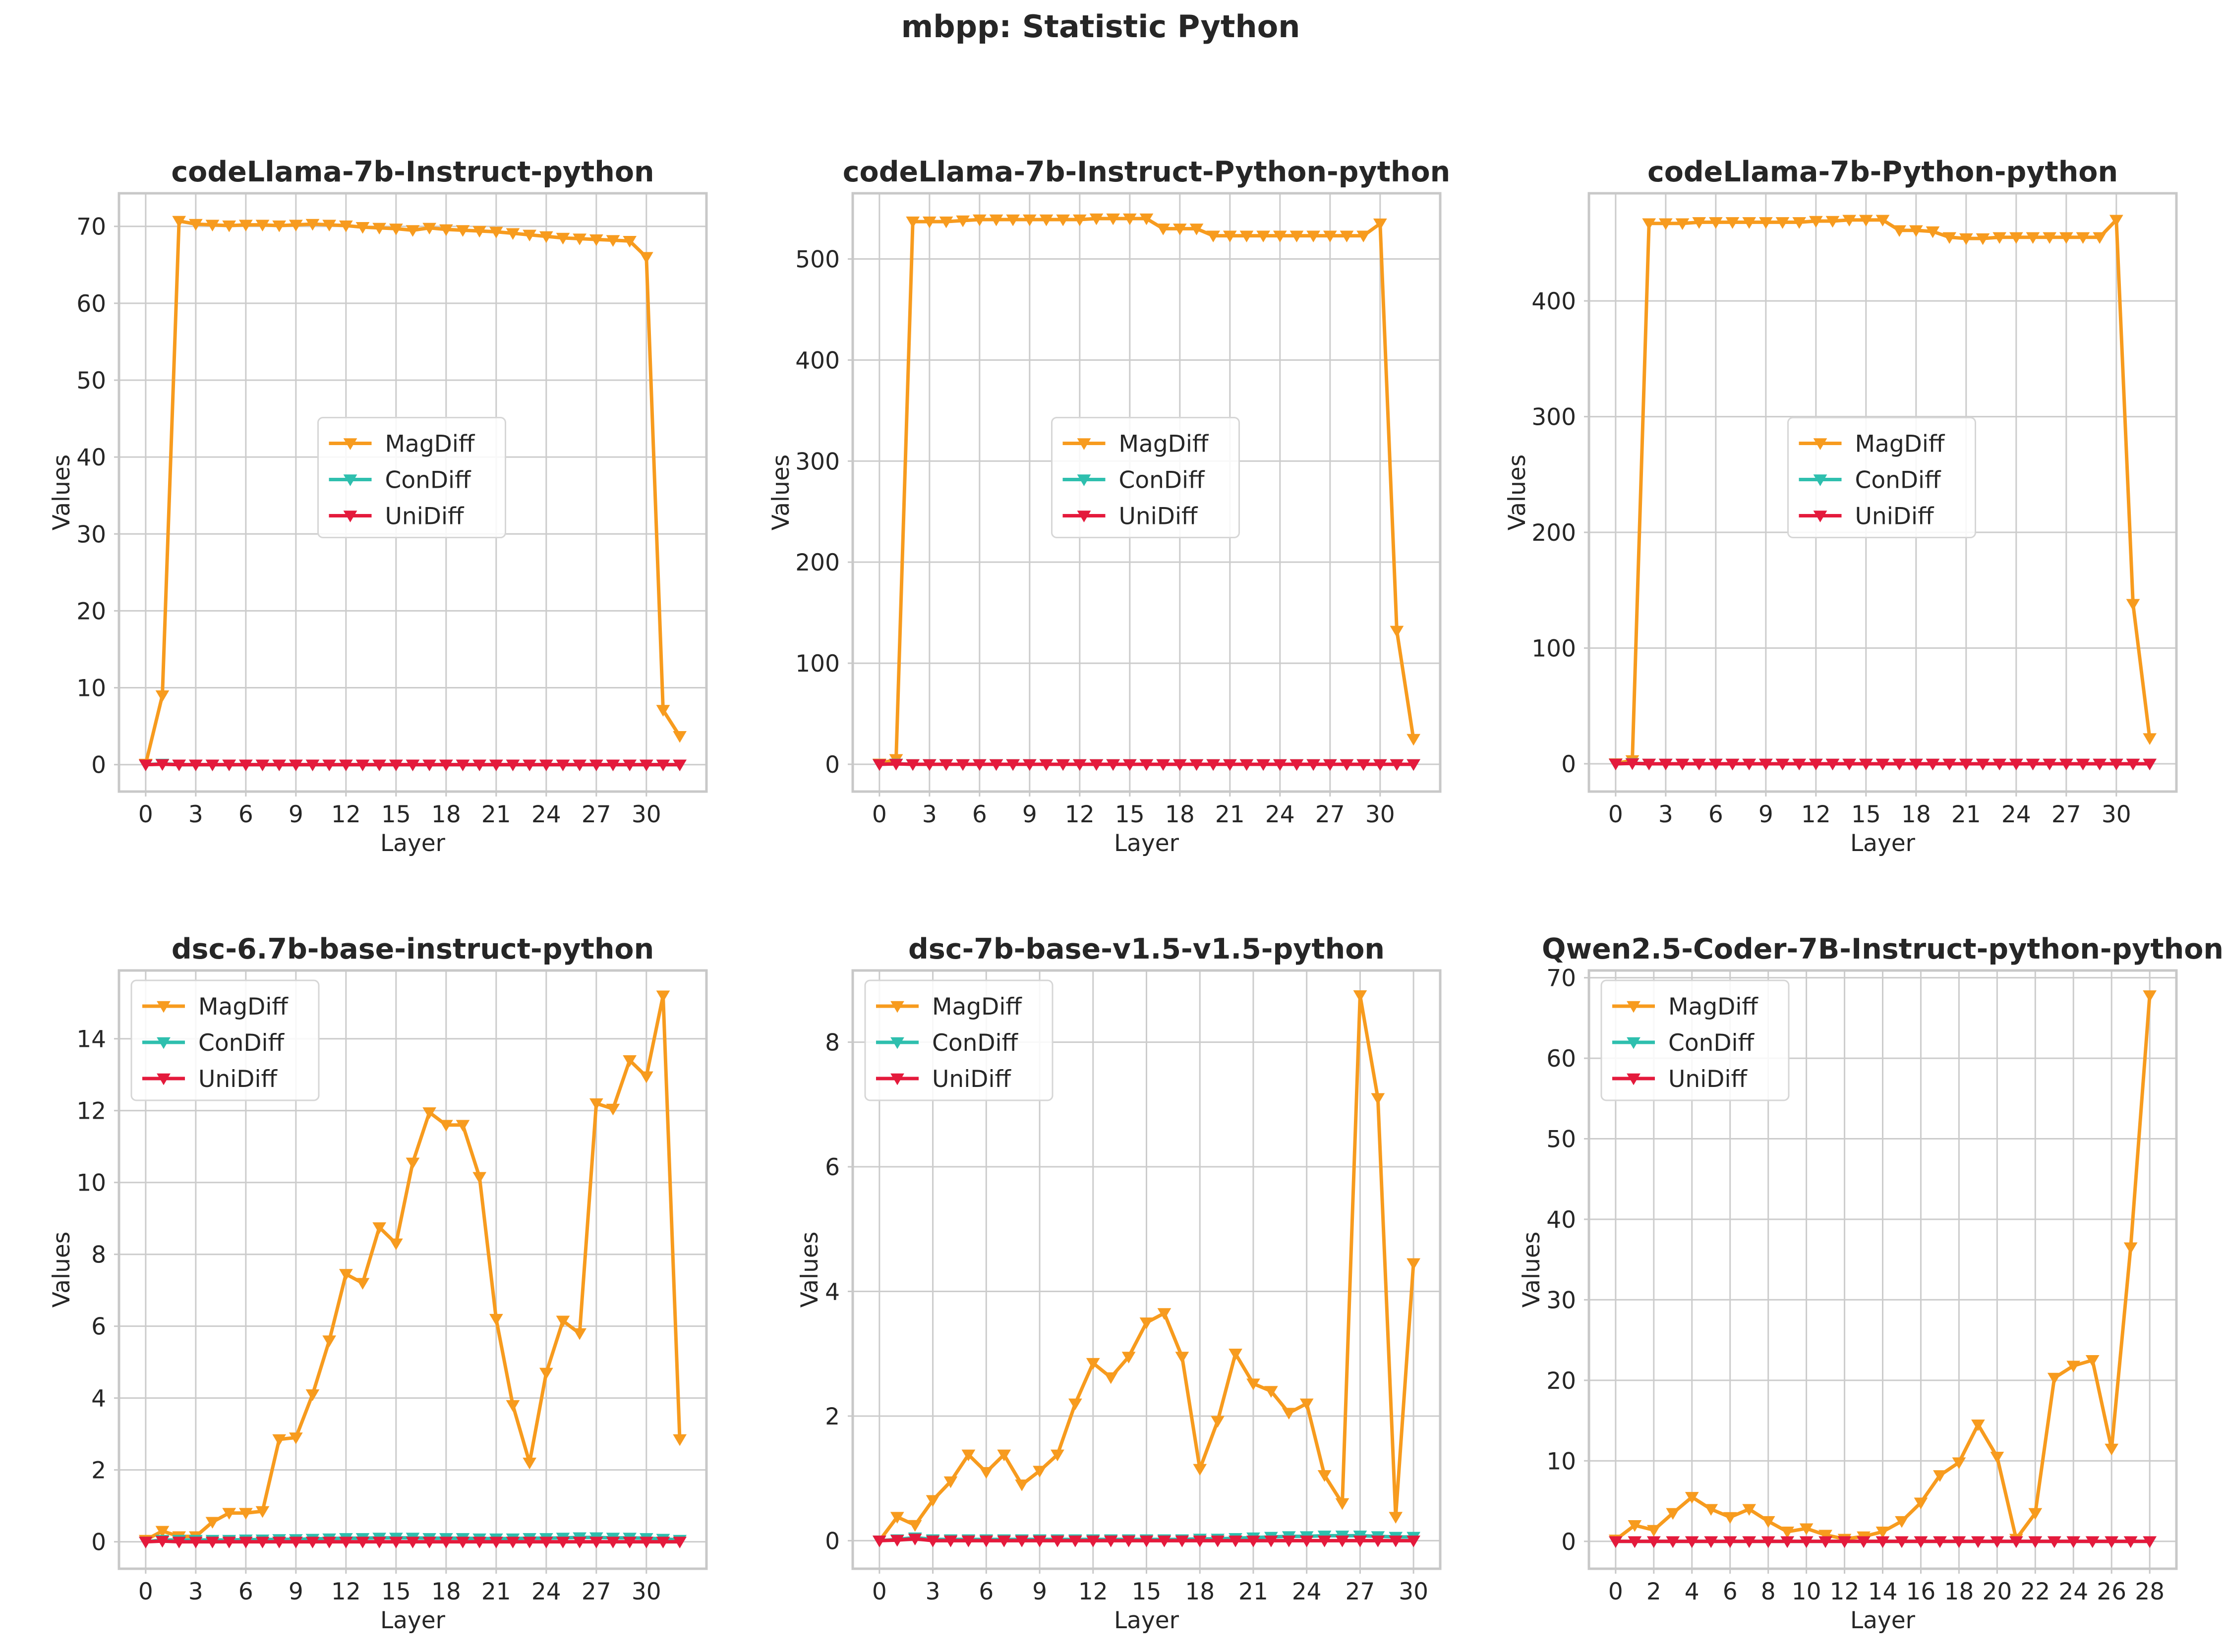  I want to click on y-tick-label: 40, so click(1561, 1220).